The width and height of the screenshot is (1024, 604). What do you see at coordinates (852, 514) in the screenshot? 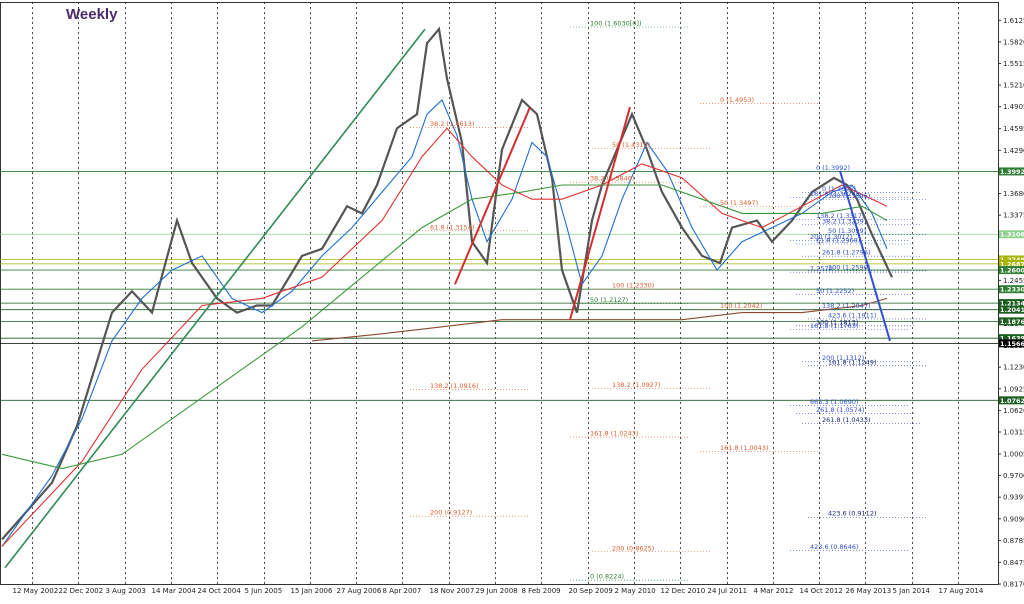
I see `fib-annotation: 423.6 (0.9112)` at bounding box center [852, 514].